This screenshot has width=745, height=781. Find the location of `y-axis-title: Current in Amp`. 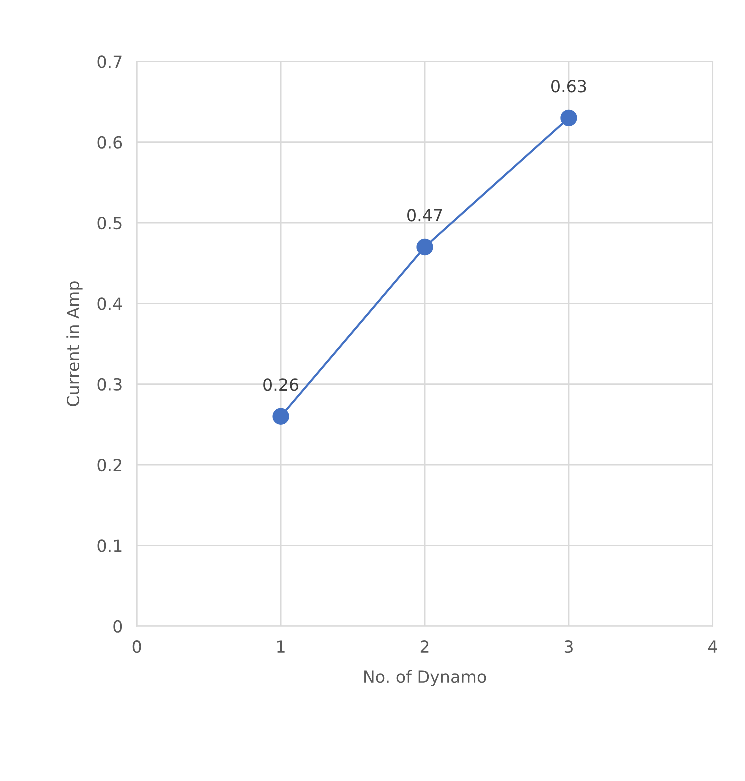

y-axis-title: Current in Amp is located at coordinates (74, 344).